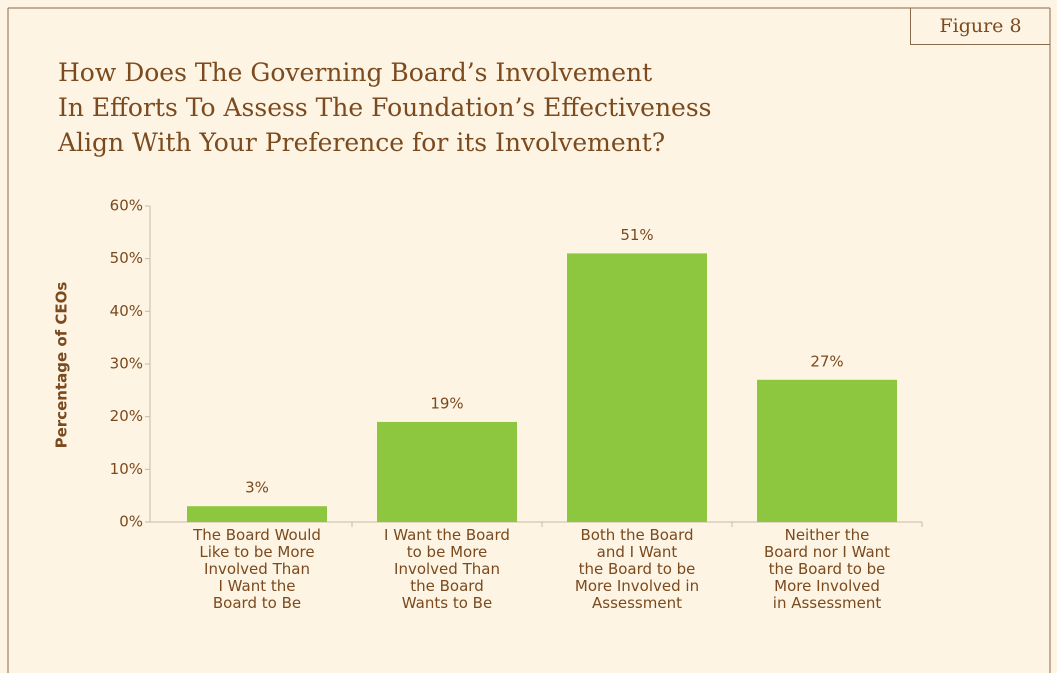  What do you see at coordinates (826, 361) in the screenshot?
I see `value-label: 27%` at bounding box center [826, 361].